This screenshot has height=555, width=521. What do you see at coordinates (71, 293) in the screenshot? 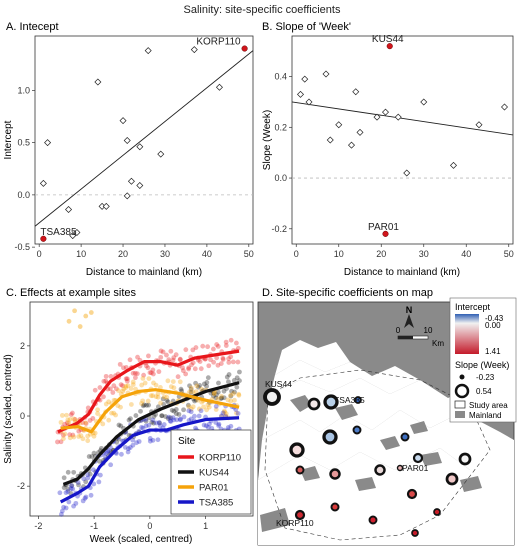
I see `panel-c-title: C. Effects at example sites` at bounding box center [71, 293].